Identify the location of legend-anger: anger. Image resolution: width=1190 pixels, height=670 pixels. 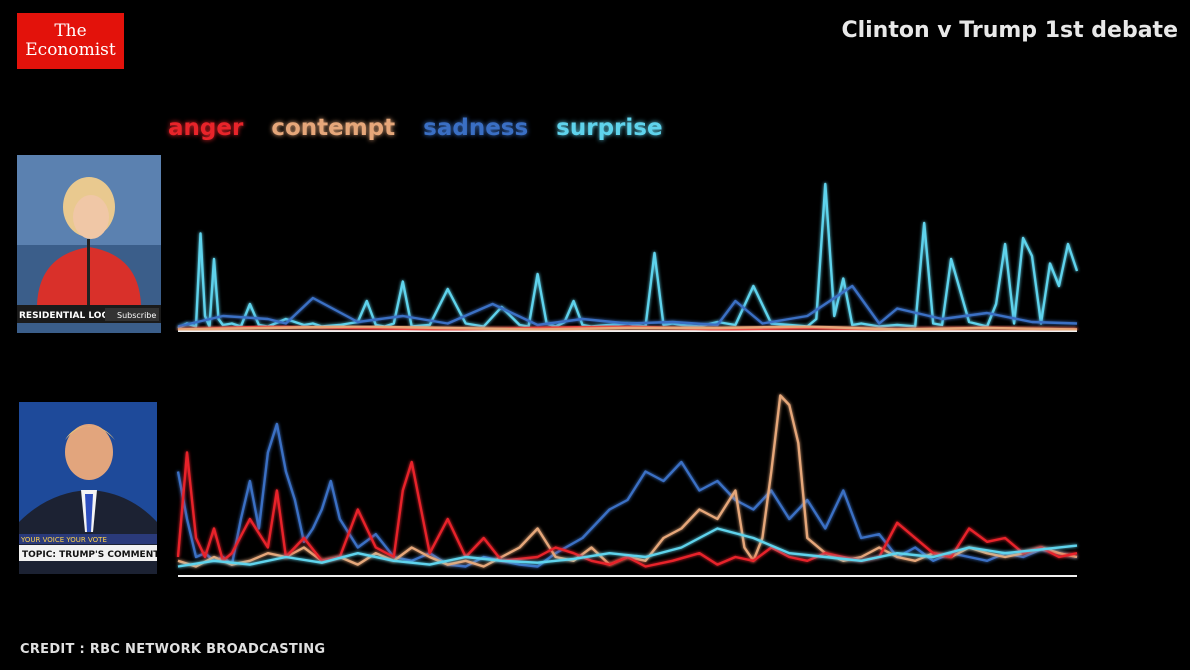
(206, 128).